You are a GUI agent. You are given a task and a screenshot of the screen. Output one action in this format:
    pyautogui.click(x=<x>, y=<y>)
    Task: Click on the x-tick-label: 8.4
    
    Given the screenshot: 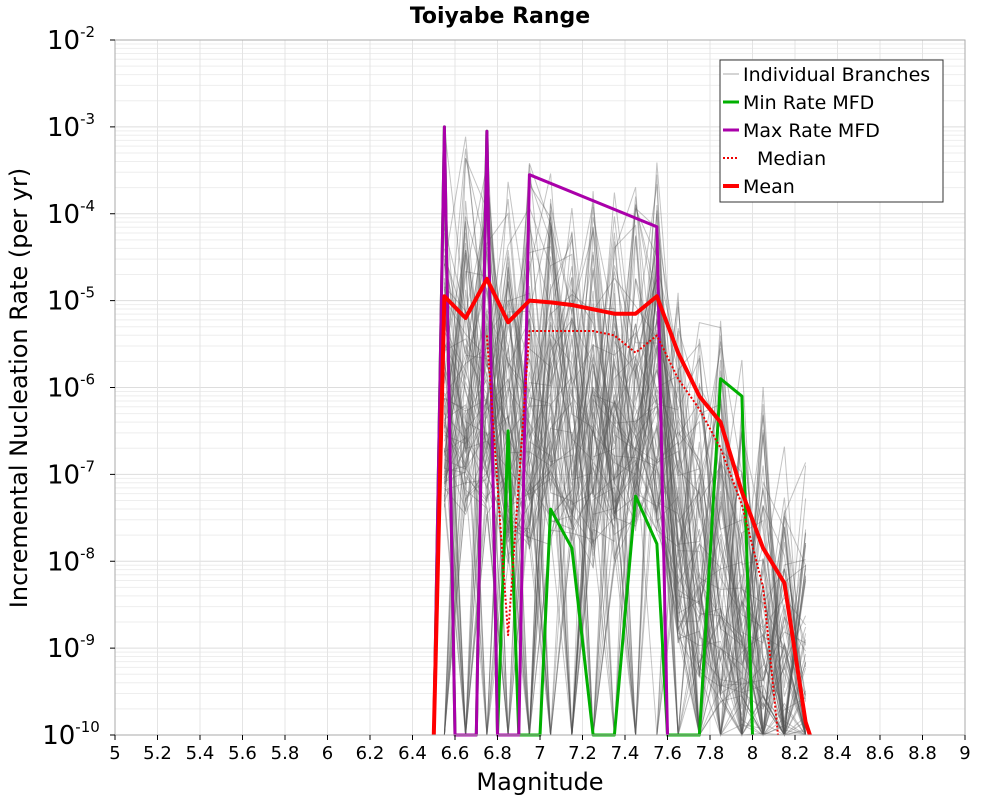 What is the action you would take?
    pyautogui.click(x=837, y=753)
    